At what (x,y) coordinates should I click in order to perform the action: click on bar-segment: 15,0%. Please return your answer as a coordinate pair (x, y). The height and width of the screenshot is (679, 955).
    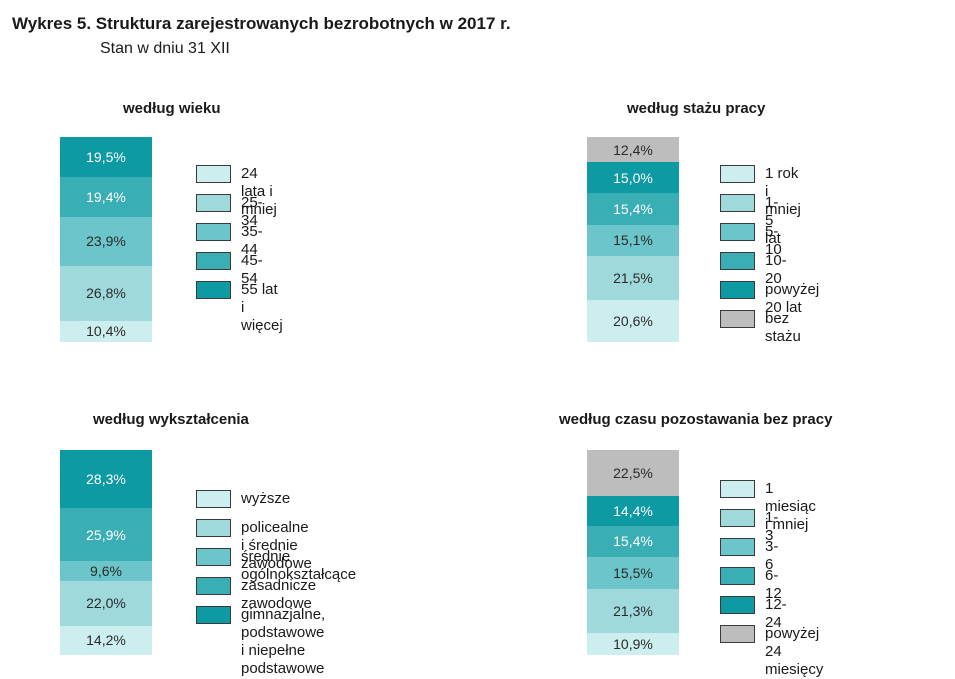
    Looking at the image, I should click on (633, 178).